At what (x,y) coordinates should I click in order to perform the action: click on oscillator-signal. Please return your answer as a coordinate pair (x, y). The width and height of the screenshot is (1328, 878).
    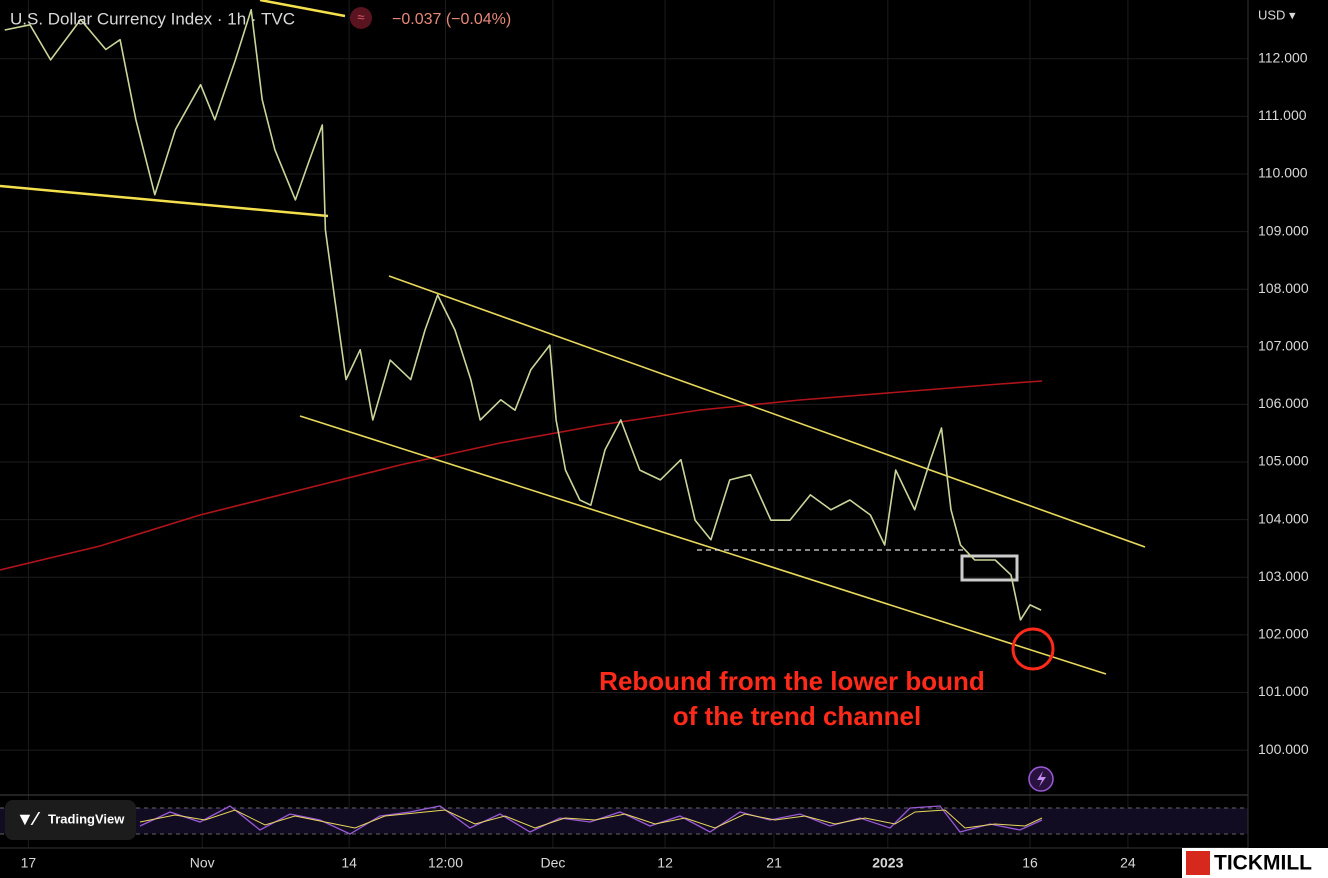
    Looking at the image, I should click on (591, 819).